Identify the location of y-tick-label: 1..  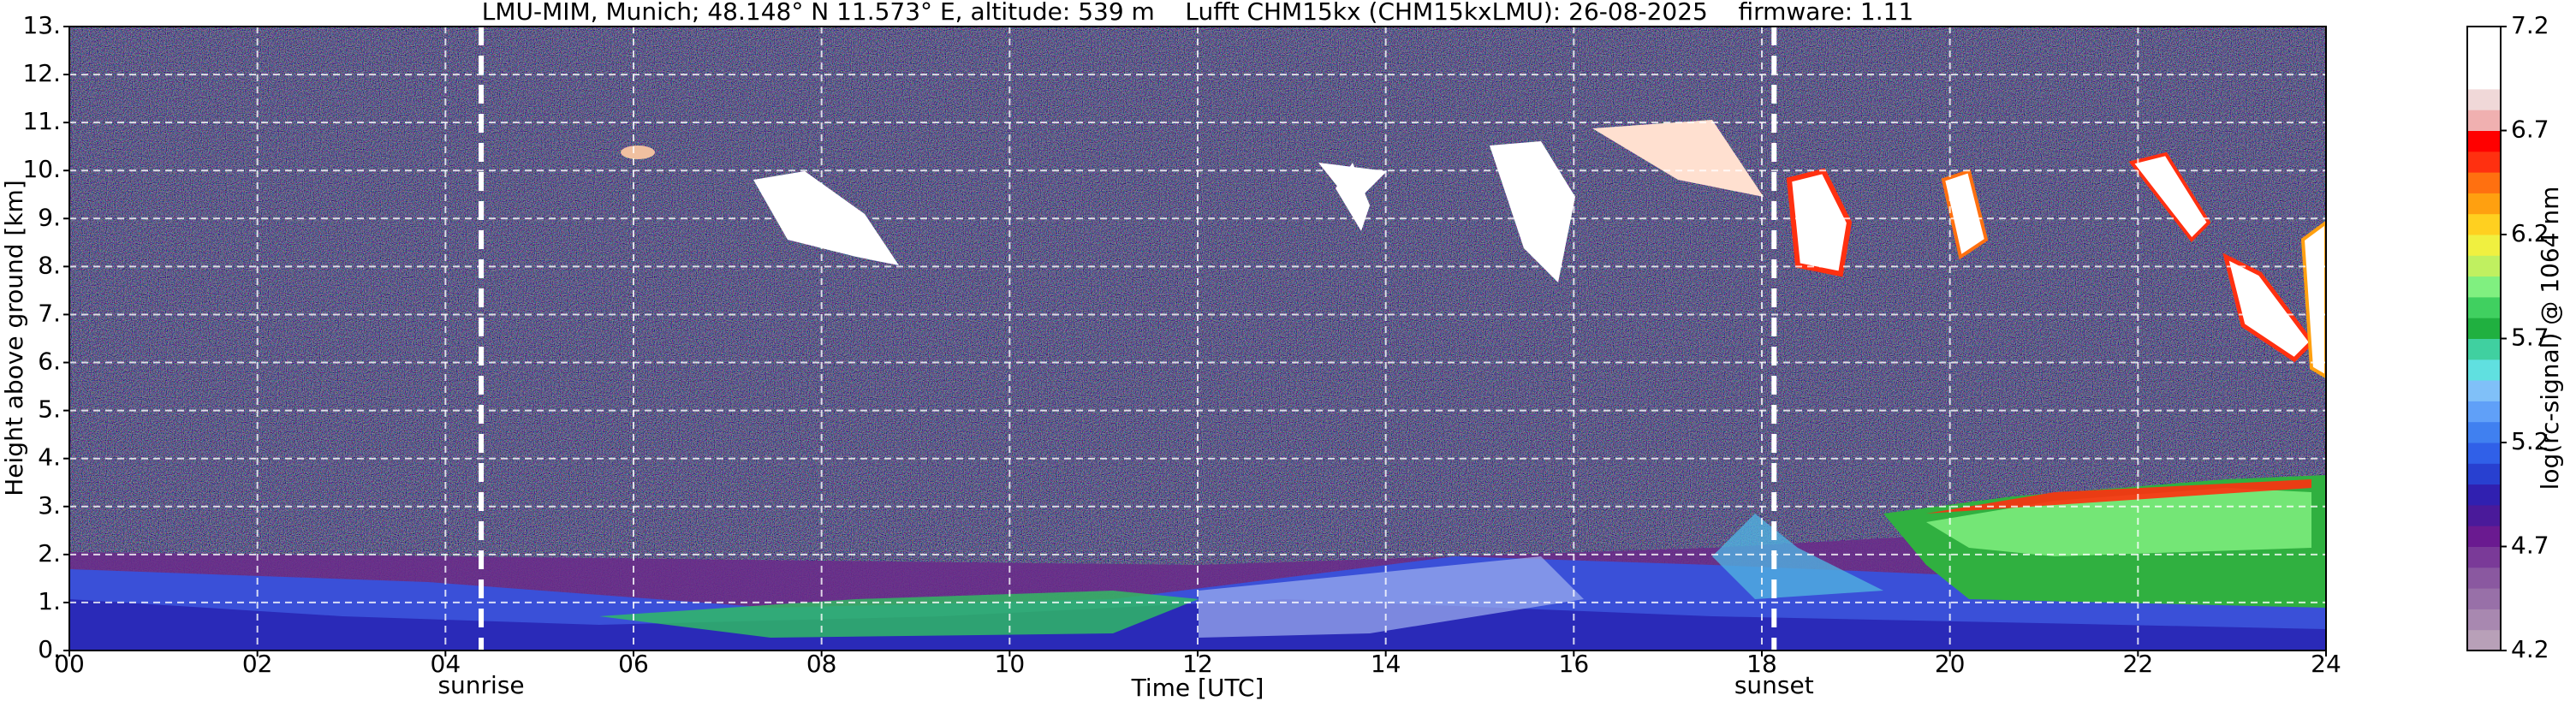
(49, 601).